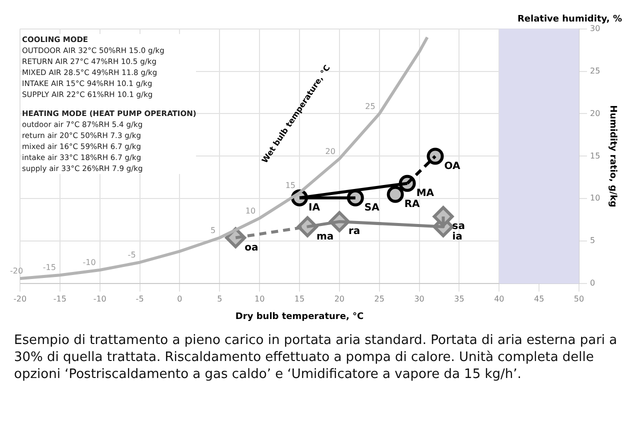  I want to click on annotation: 15, so click(290, 185).